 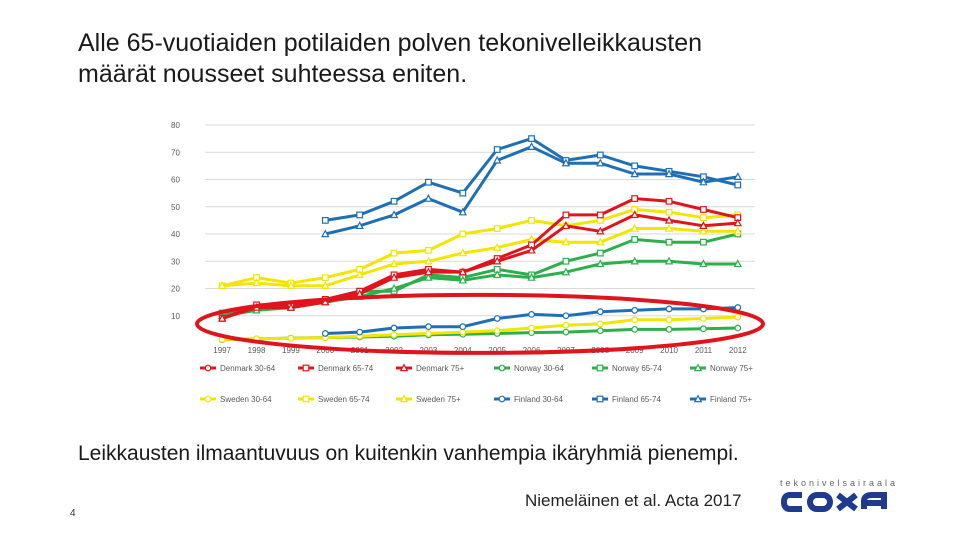 I want to click on legend-label: Sweden 75+, so click(x=438, y=399).